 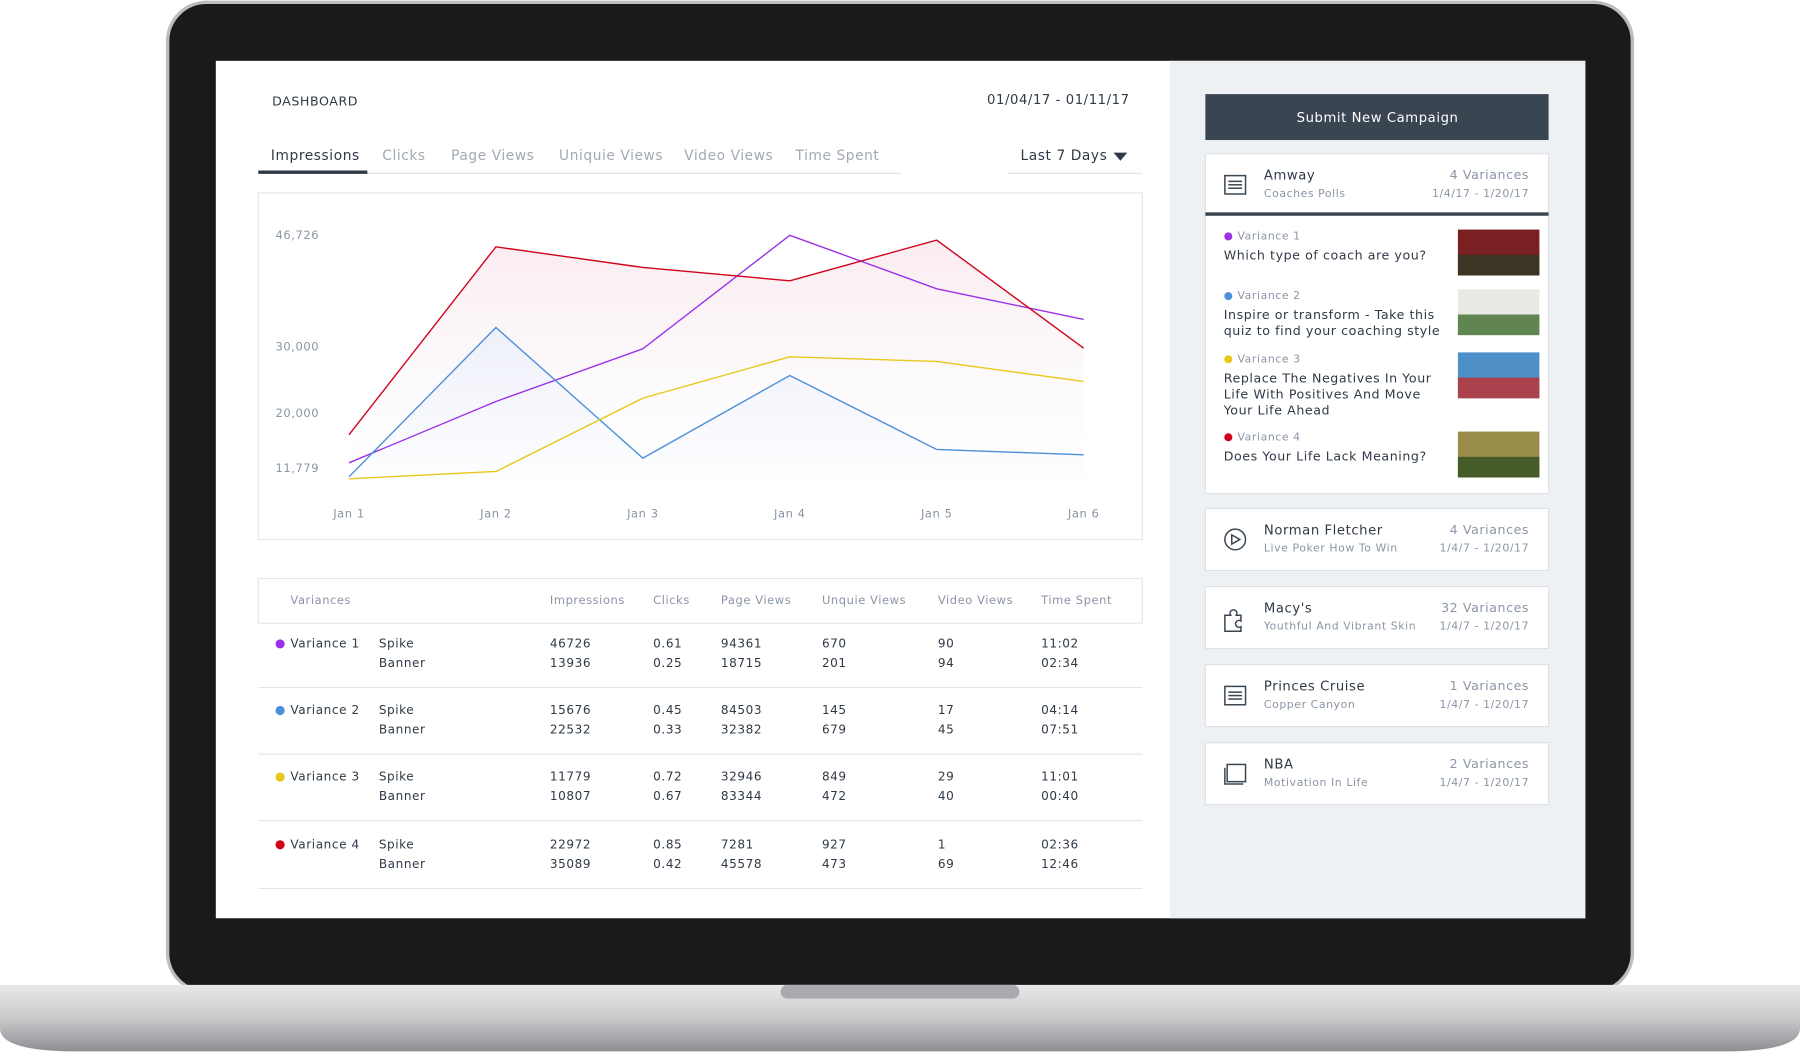 What do you see at coordinates (315, 101) in the screenshot?
I see `dashboard-title: DASHBOARD` at bounding box center [315, 101].